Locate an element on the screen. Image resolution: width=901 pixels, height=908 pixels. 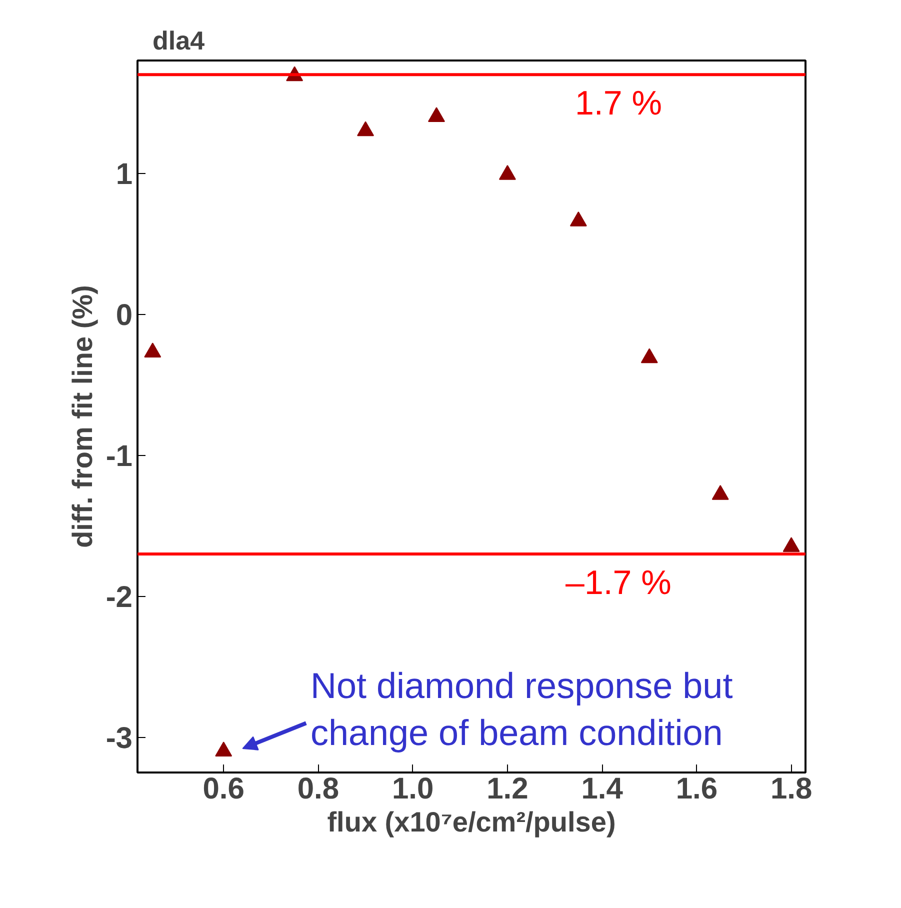
ref-line-label: –1.7 % is located at coordinates (619, 583).